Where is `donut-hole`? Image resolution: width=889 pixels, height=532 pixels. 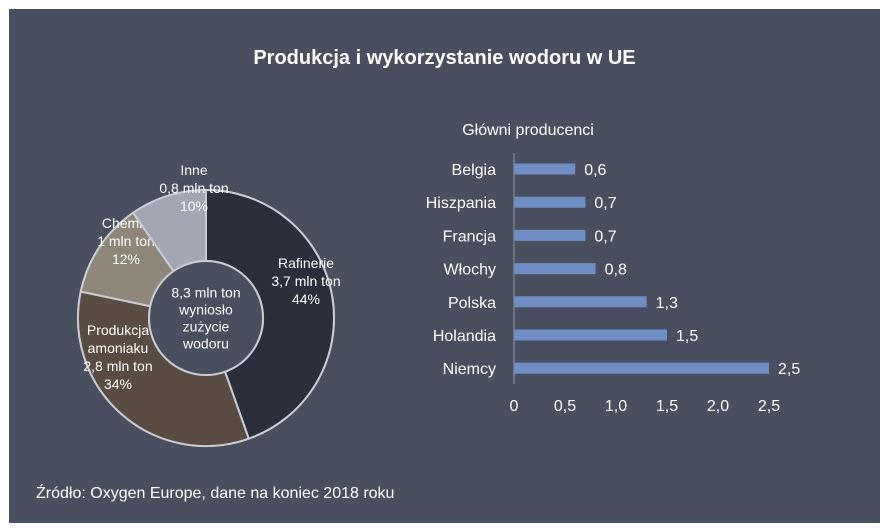 donut-hole is located at coordinates (206, 318).